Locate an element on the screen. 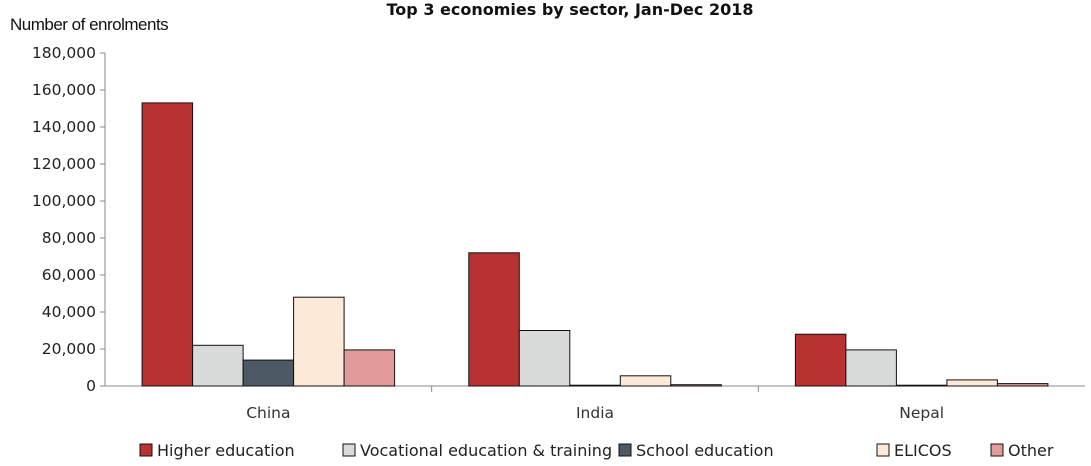 This screenshot has width=1091, height=466. legend-label: Higher education is located at coordinates (226, 450).